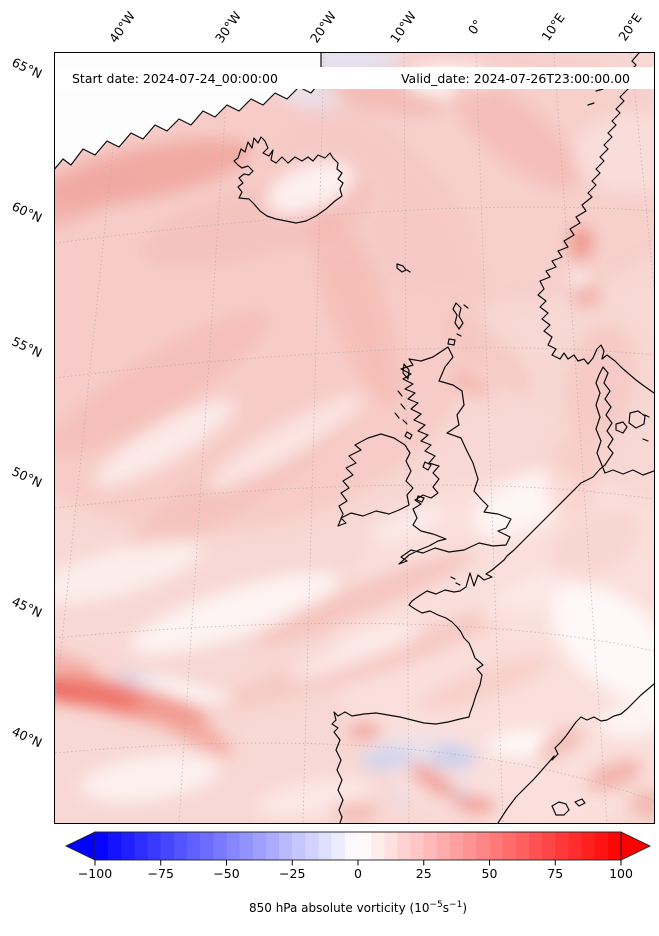 The height and width of the screenshot is (936, 659). I want to click on lon-tick-label: 10°E, so click(553, 27).